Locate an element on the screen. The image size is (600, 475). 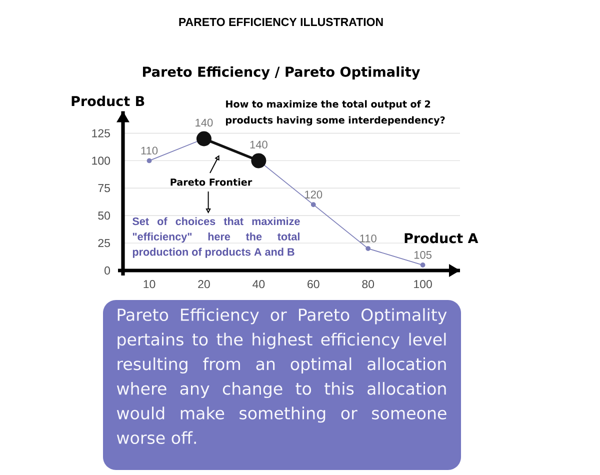
annotation: 120 is located at coordinates (313, 194).